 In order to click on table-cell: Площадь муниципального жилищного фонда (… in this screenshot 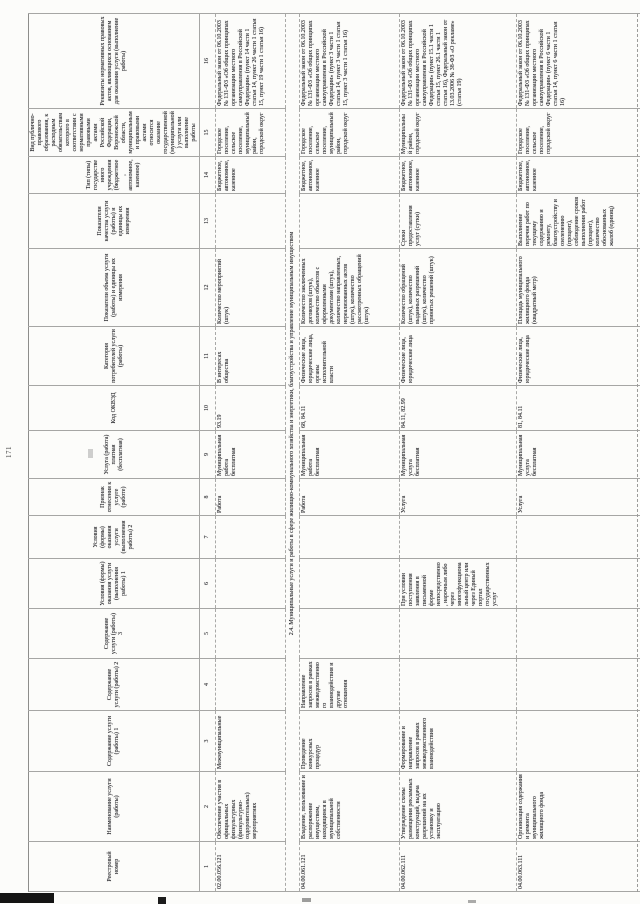, I will do `click(578, 287)`.